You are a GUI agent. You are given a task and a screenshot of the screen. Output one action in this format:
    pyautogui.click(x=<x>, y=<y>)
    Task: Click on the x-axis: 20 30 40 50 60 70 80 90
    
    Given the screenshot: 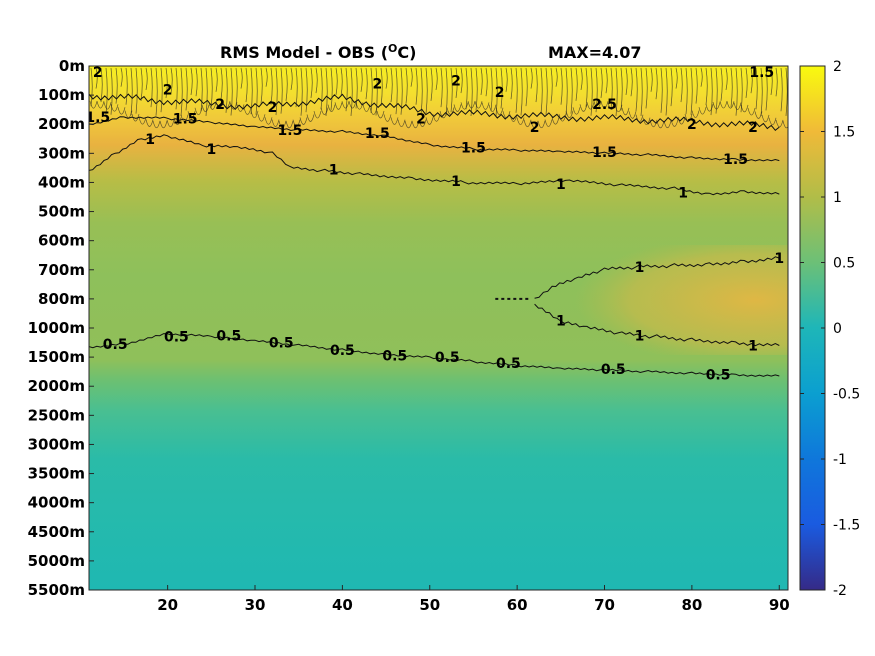 What is the action you would take?
    pyautogui.click(x=473, y=599)
    